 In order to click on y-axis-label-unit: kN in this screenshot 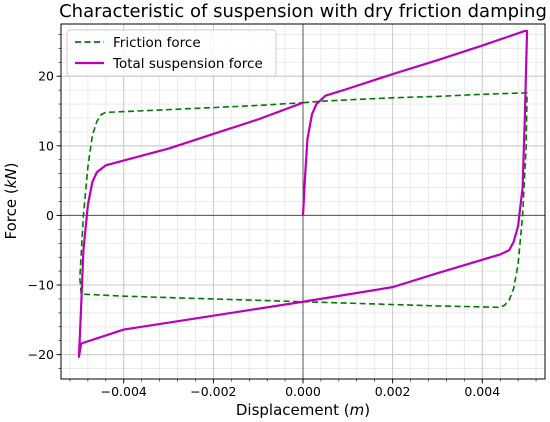, I will do `click(11, 178)`.